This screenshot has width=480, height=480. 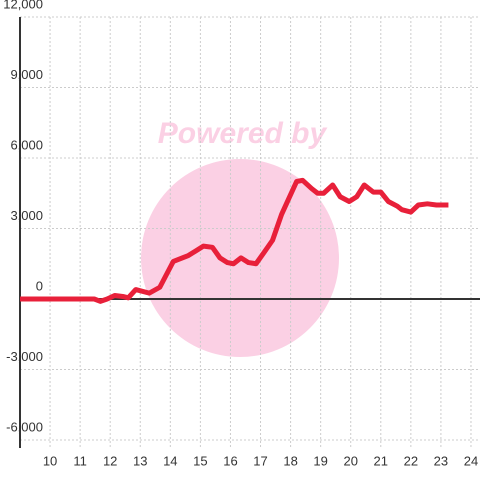 What do you see at coordinates (320, 460) in the screenshot?
I see `x-tick-label: 19` at bounding box center [320, 460].